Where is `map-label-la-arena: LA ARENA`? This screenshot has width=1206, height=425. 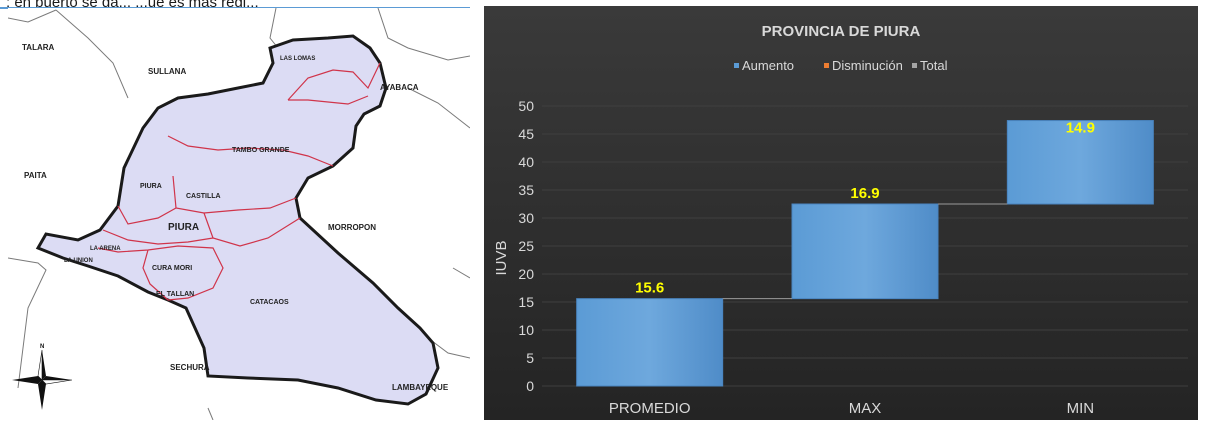 map-label-la-arena: LA ARENA is located at coordinates (105, 249).